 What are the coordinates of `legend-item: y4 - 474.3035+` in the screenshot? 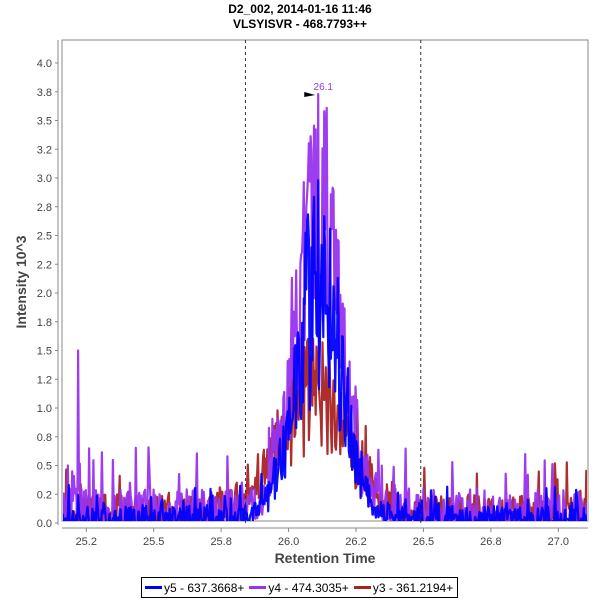 It's located at (299, 587).